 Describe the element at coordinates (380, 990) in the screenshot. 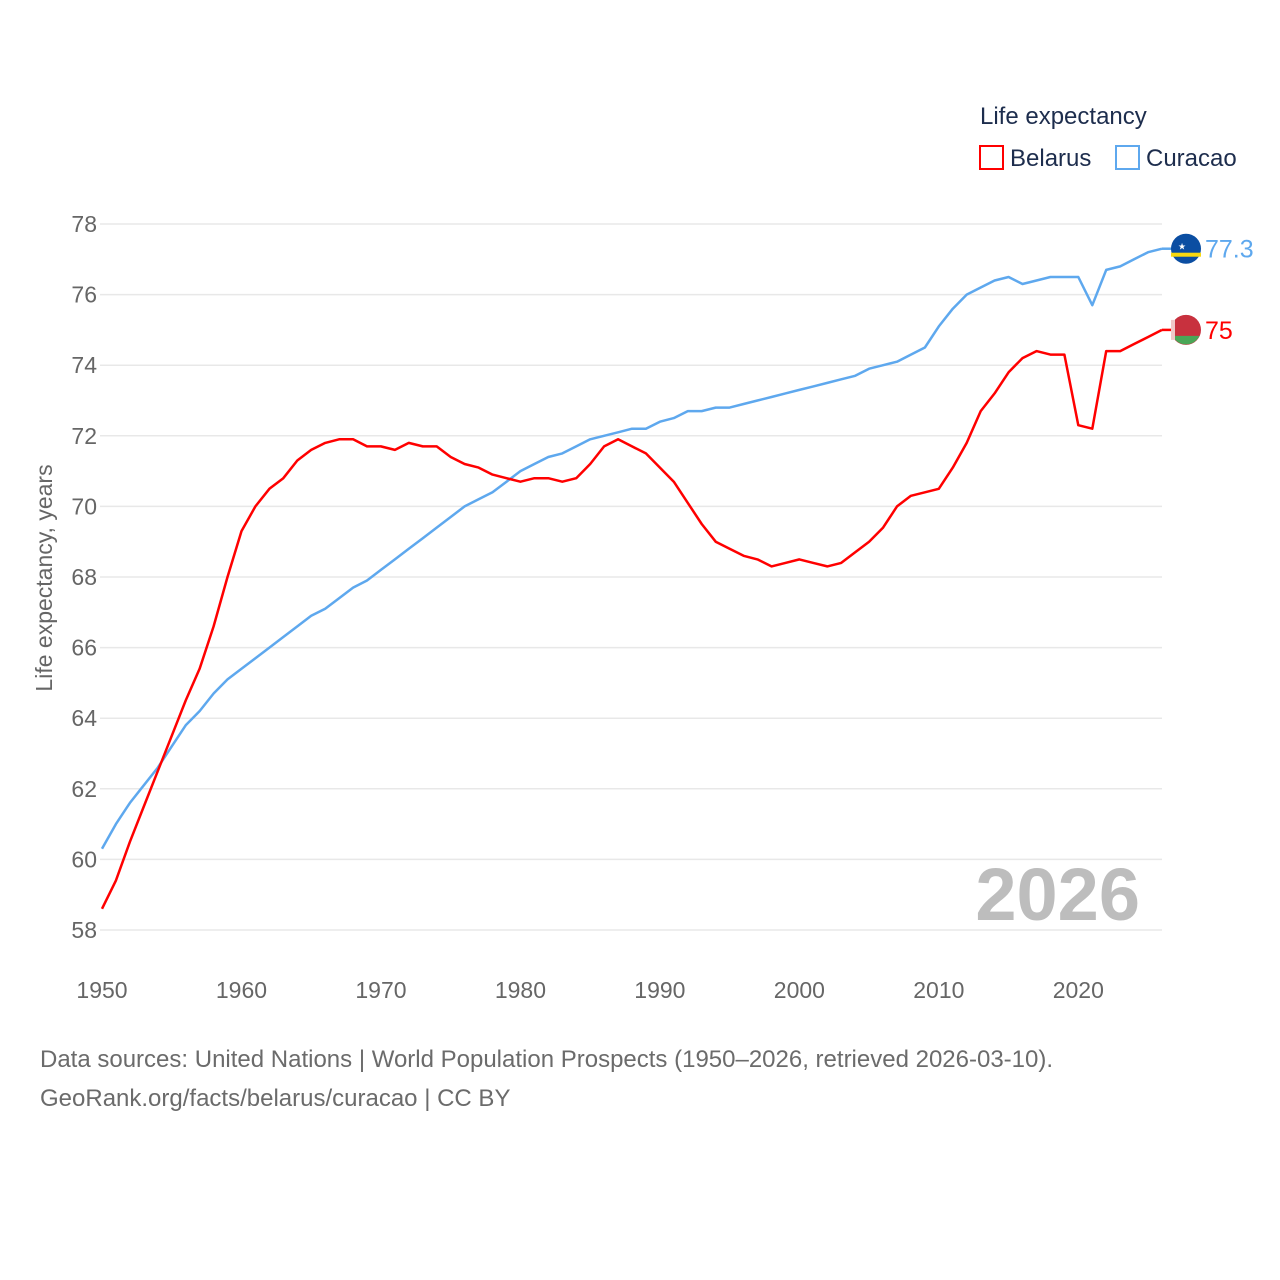

I see `x-tick-label: 1970` at that location.